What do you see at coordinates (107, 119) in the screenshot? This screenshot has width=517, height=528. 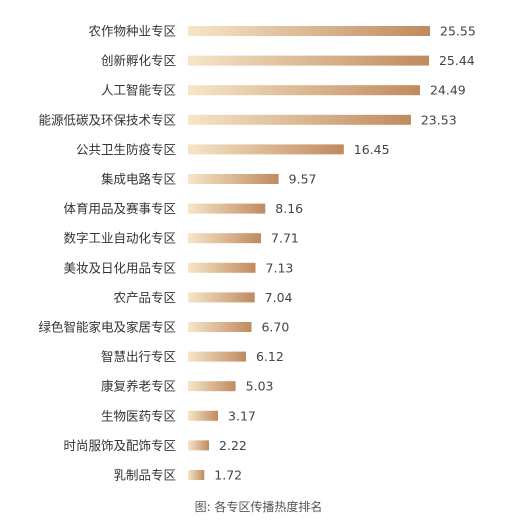 I see `category-label: 能源低碳及环保技术专区` at bounding box center [107, 119].